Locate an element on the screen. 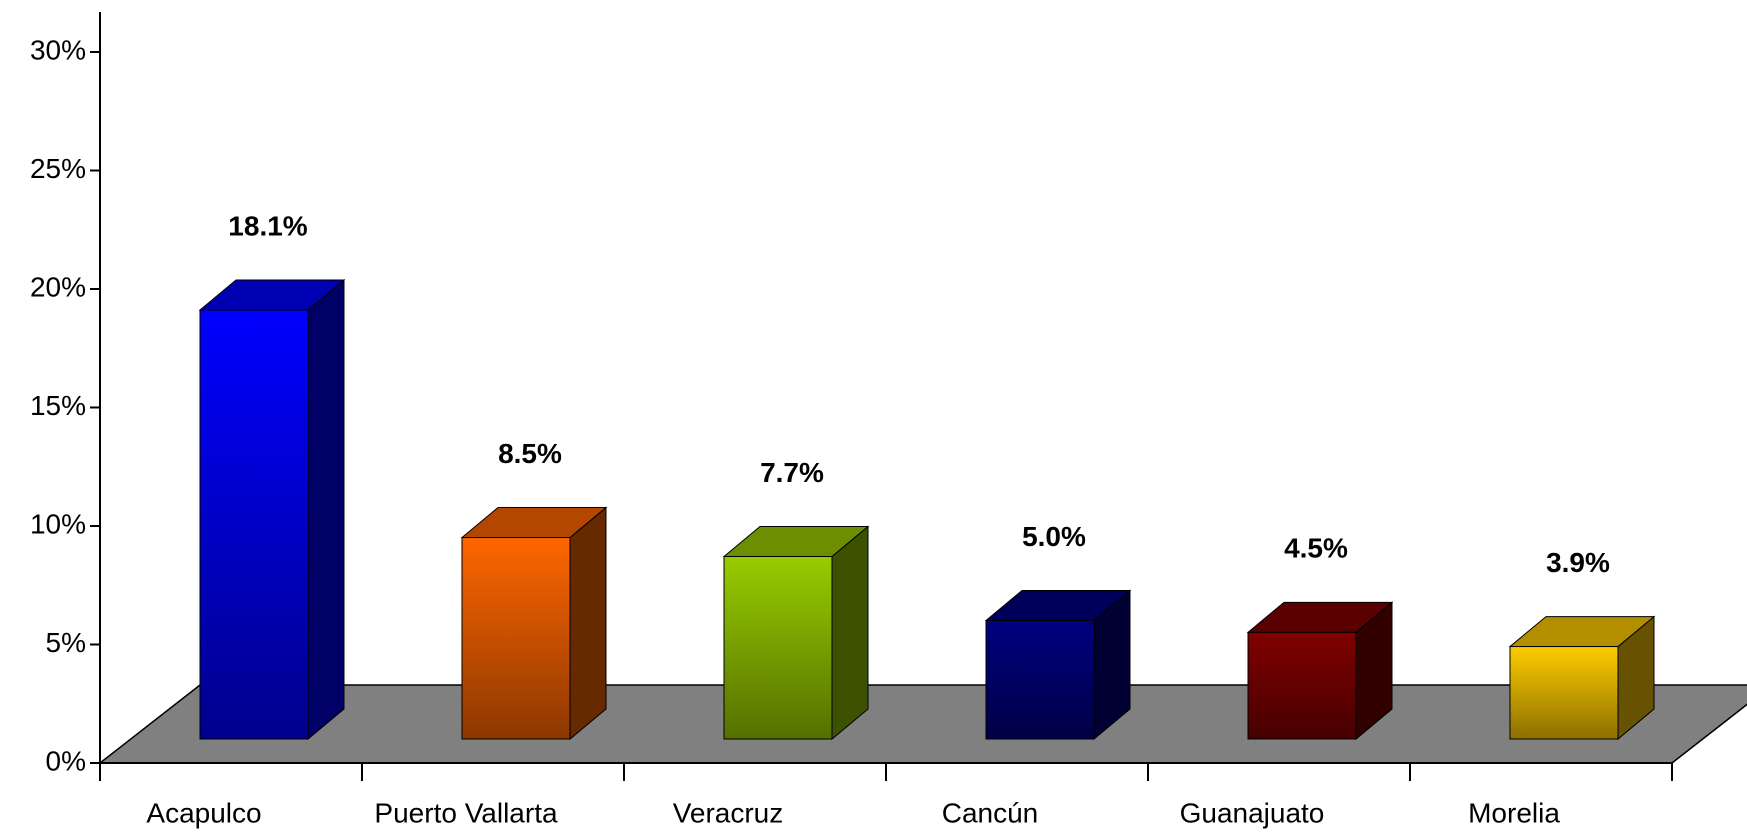  value-label: 18.1% is located at coordinates (267, 225).